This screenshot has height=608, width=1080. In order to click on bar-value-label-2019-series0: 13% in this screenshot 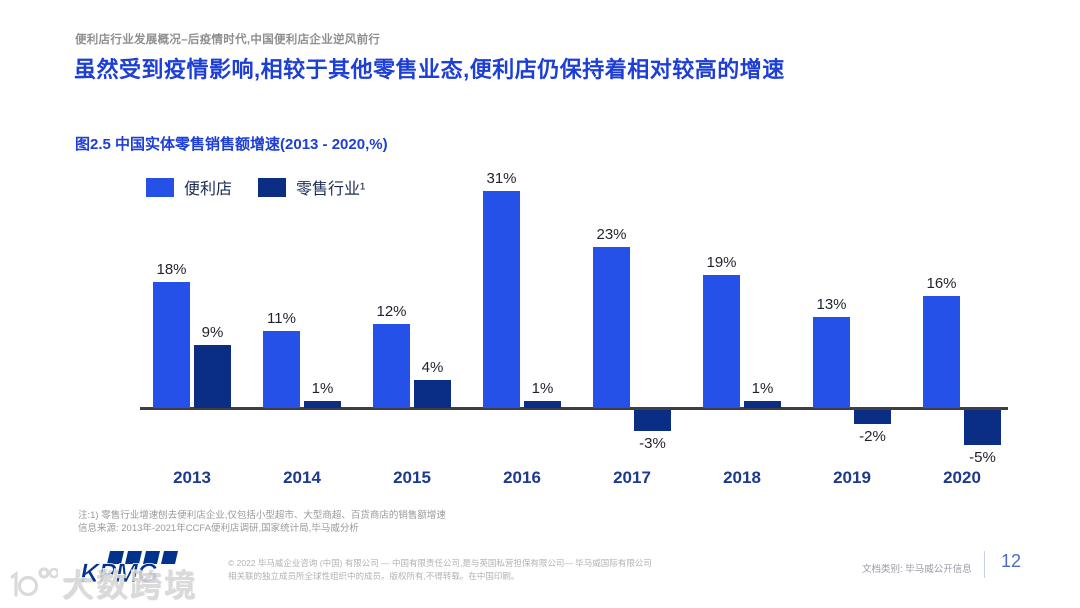, I will do `click(831, 304)`.